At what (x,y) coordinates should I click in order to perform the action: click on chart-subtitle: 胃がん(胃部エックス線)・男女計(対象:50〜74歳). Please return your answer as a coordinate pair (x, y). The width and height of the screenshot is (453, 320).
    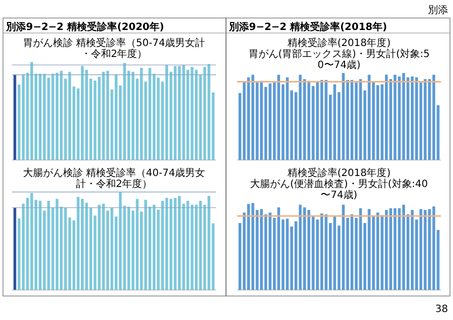
    Looking at the image, I should click on (339, 59).